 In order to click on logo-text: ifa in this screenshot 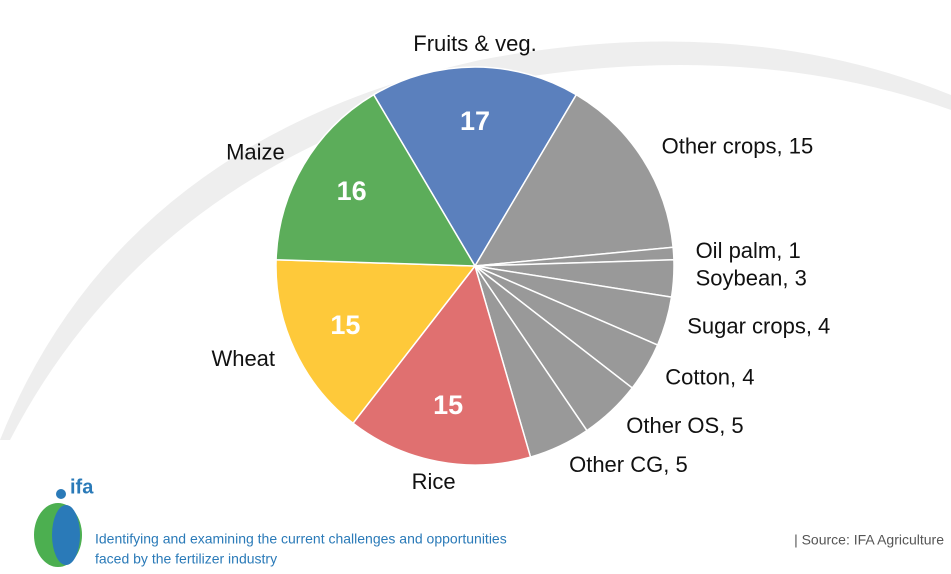, I will do `click(82, 487)`.